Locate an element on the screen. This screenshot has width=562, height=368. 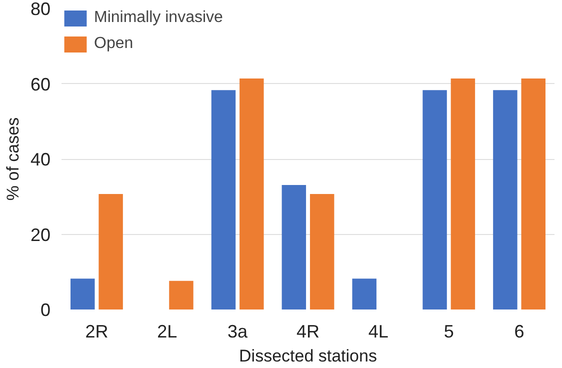
x-tick-label: 2L is located at coordinates (167, 332).